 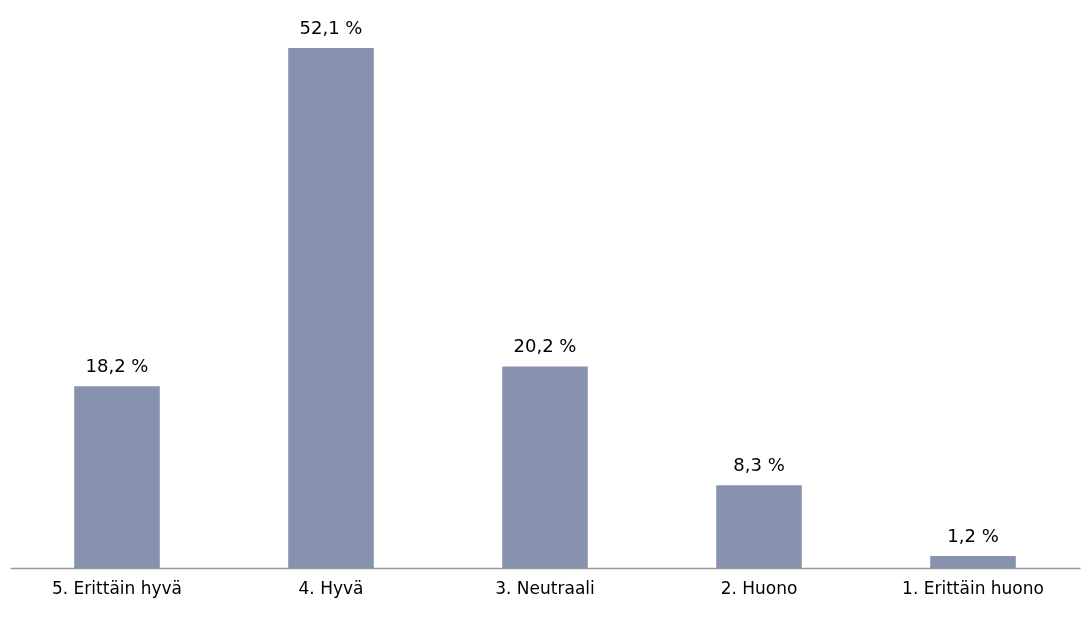 What do you see at coordinates (117, 366) in the screenshot?
I see `data-label: 18,2 %` at bounding box center [117, 366].